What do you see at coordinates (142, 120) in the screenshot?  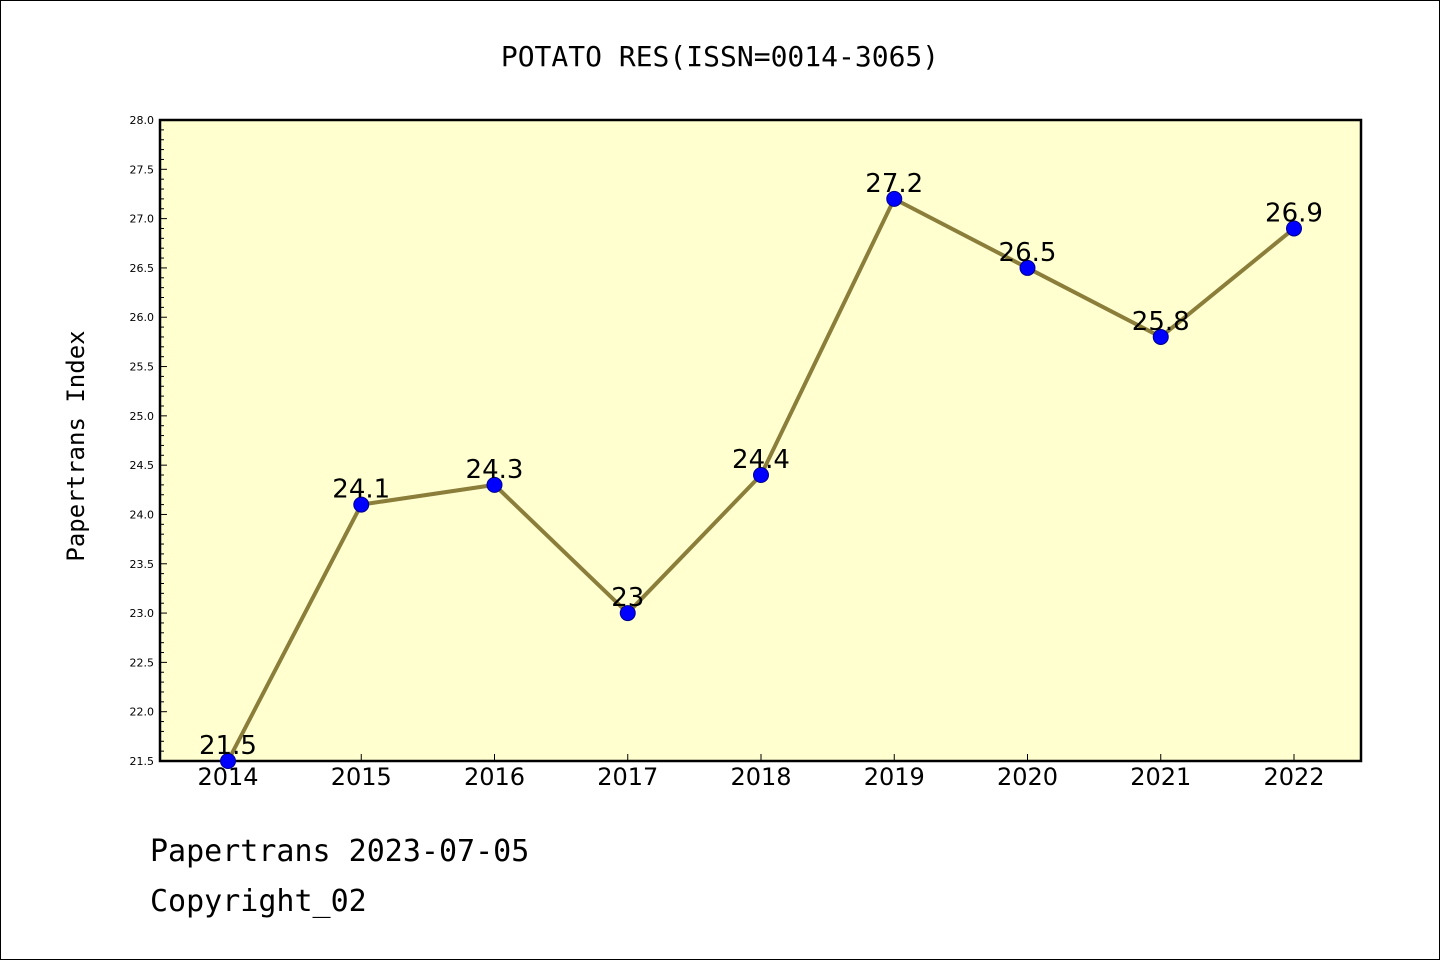 I see `y-tick-label: 28.0` at bounding box center [142, 120].